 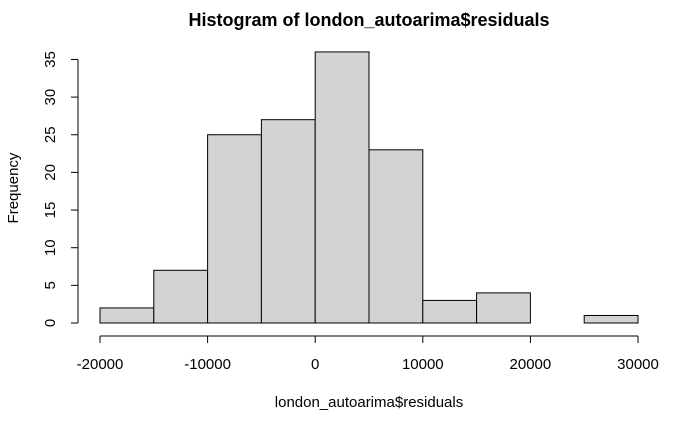 I want to click on x-tick-label: -20000, so click(x=100, y=364).